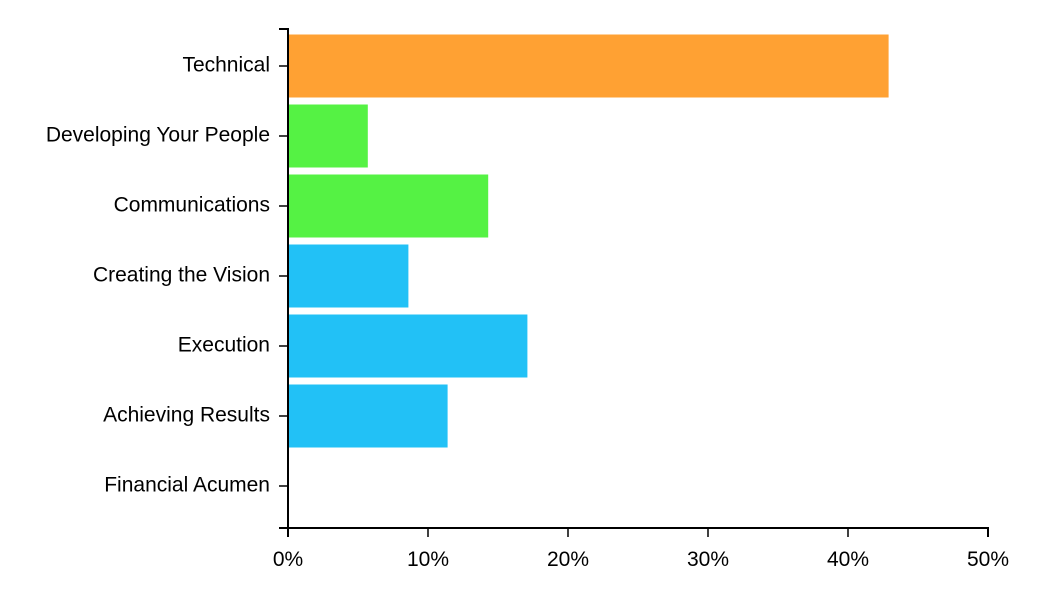 The height and width of the screenshot is (592, 1038). I want to click on x-tick-label-1: 10%, so click(428, 559).